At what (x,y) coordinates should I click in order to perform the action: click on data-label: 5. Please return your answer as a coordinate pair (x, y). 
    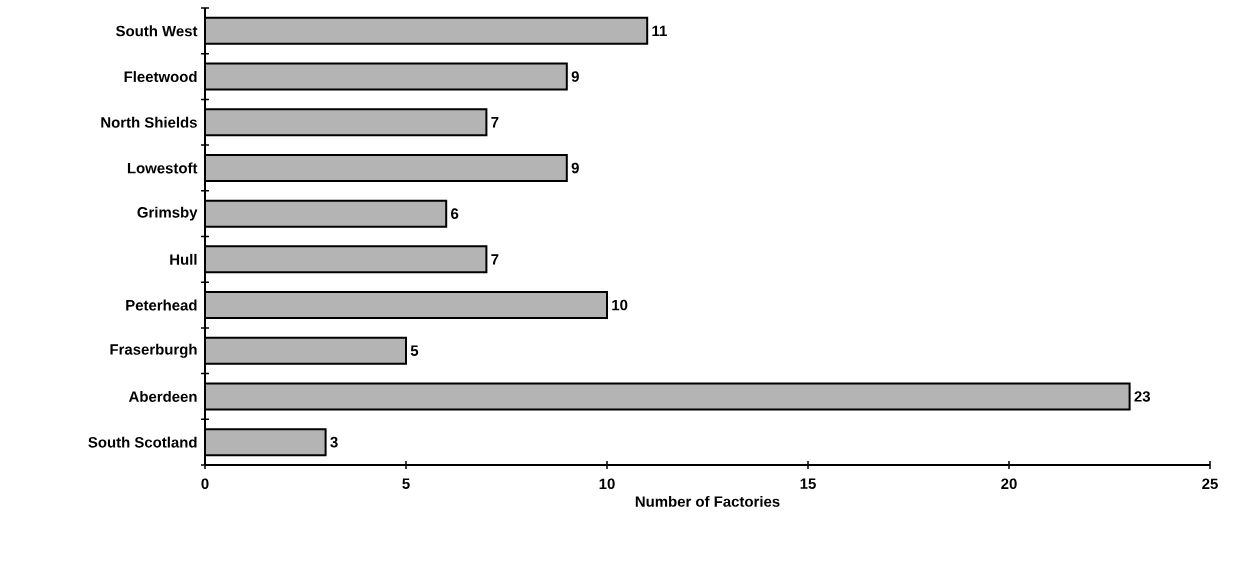
    Looking at the image, I should click on (414, 350).